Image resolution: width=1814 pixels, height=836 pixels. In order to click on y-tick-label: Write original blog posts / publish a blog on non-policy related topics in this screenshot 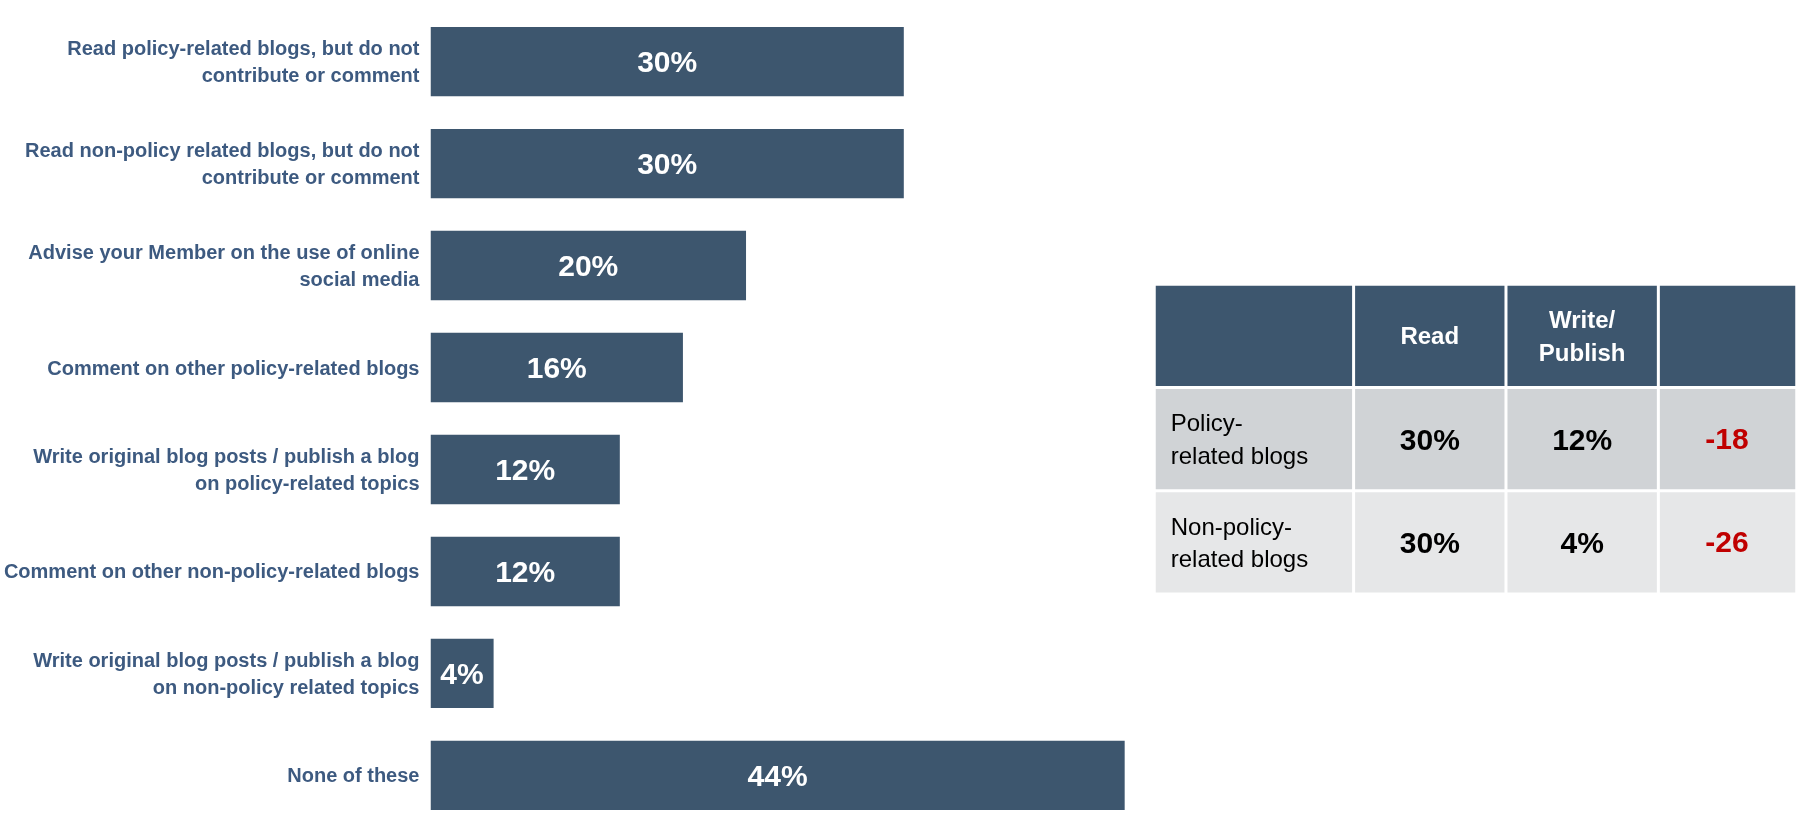, I will do `click(226, 673)`.